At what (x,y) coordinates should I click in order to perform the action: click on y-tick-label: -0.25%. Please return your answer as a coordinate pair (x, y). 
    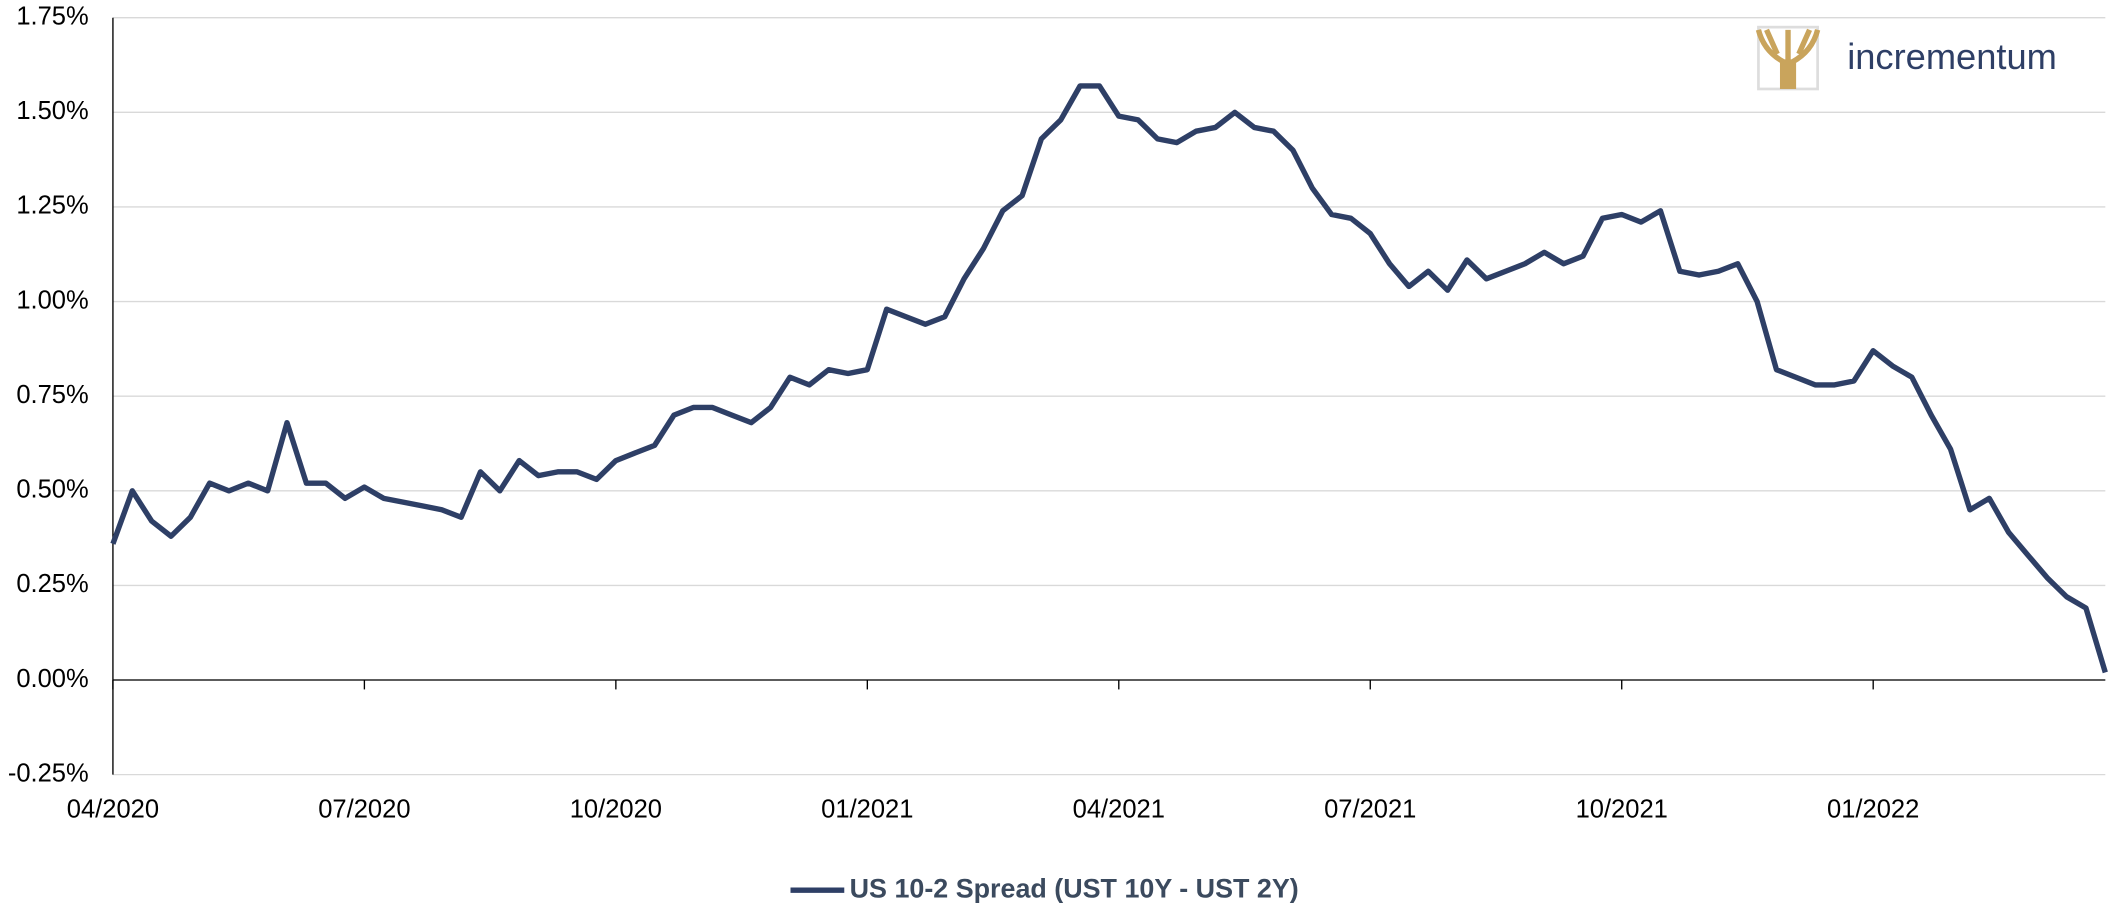
    Looking at the image, I should click on (48, 773).